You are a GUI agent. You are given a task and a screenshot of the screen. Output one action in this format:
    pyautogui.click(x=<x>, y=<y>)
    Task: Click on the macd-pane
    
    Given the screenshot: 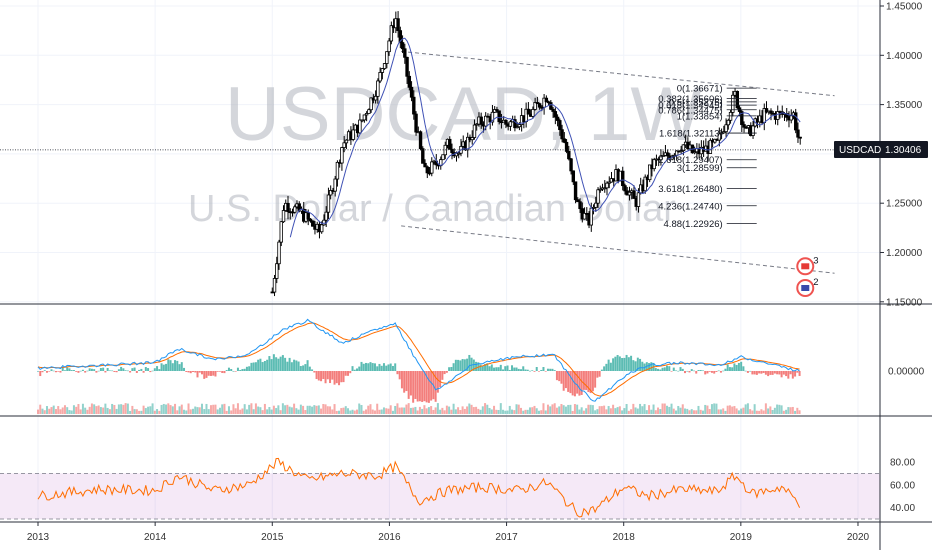 What is the action you would take?
    pyautogui.click(x=419, y=366)
    